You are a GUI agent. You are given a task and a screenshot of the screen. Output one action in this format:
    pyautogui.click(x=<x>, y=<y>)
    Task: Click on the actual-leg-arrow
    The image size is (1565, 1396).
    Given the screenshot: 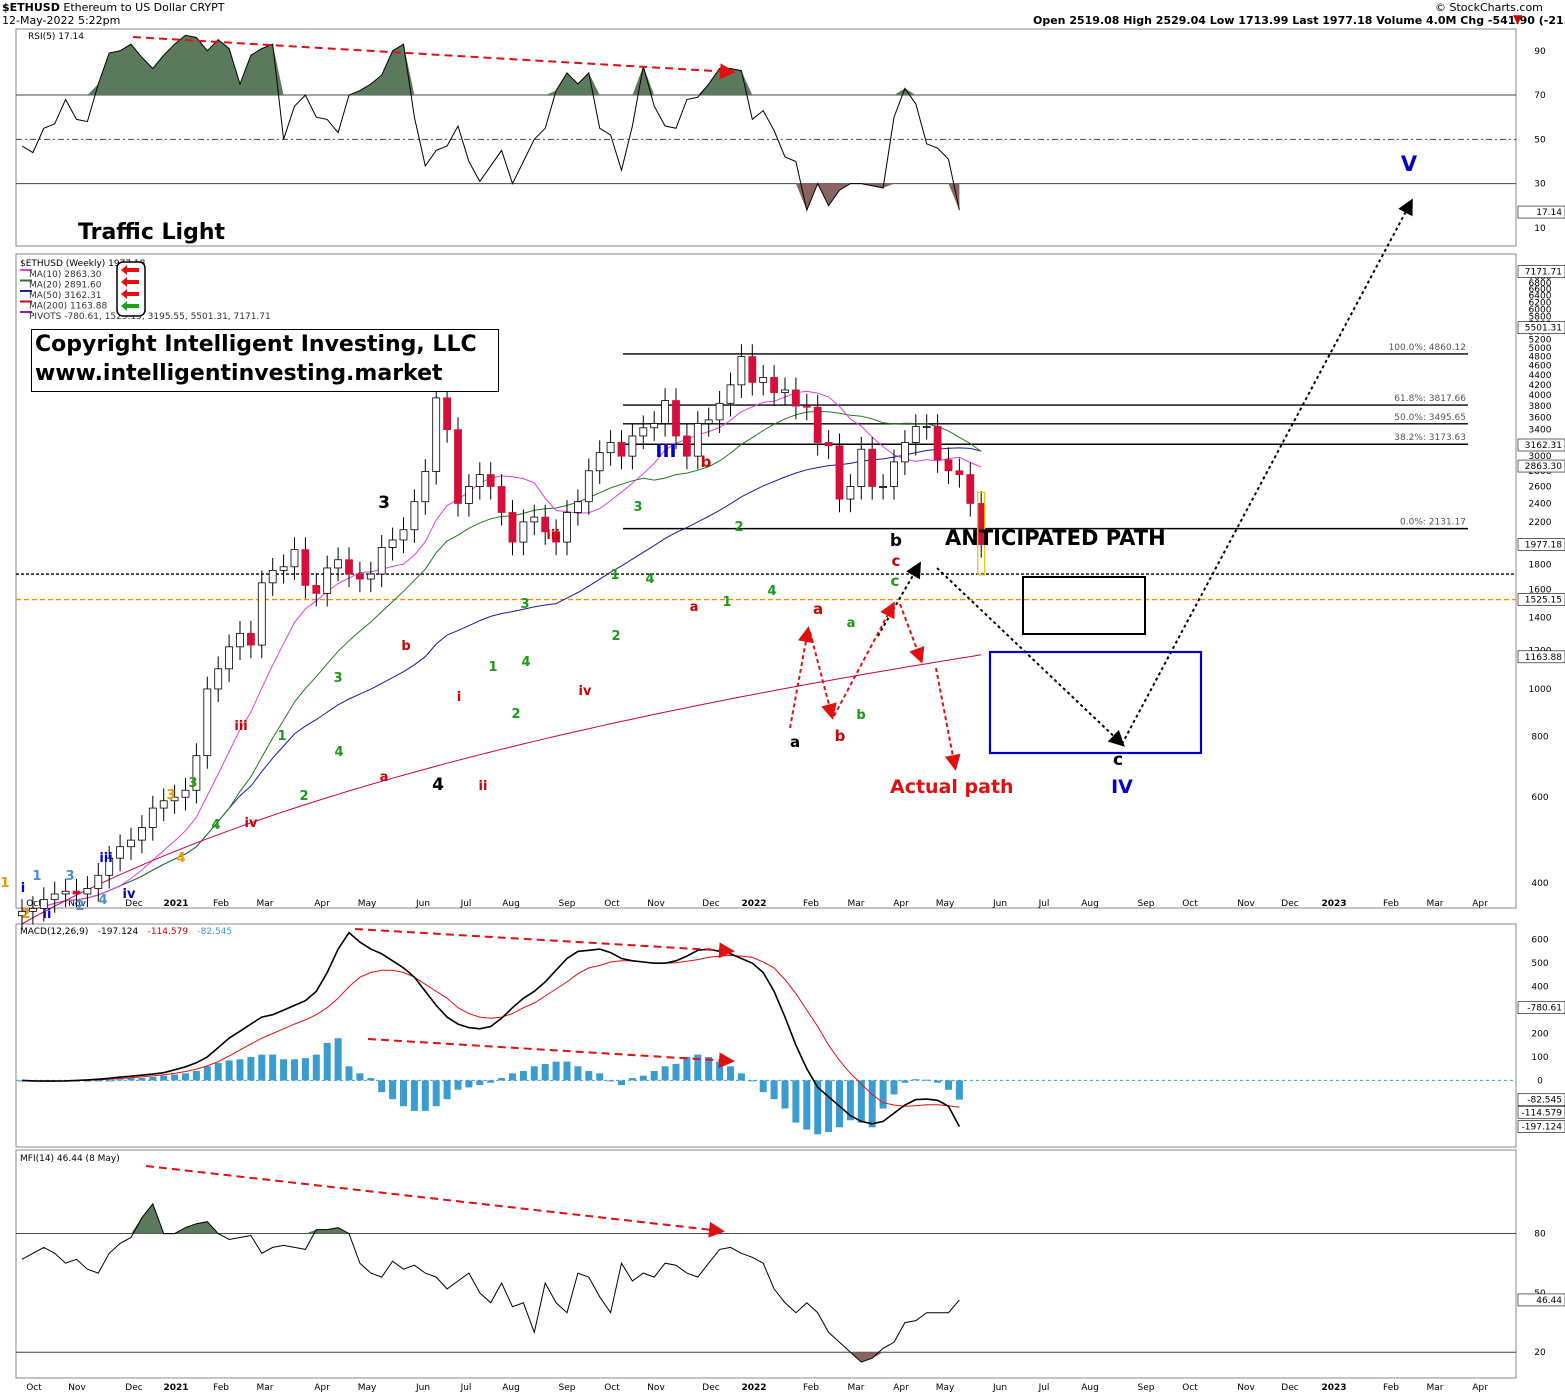 What is the action you would take?
    pyautogui.click(x=801, y=677)
    